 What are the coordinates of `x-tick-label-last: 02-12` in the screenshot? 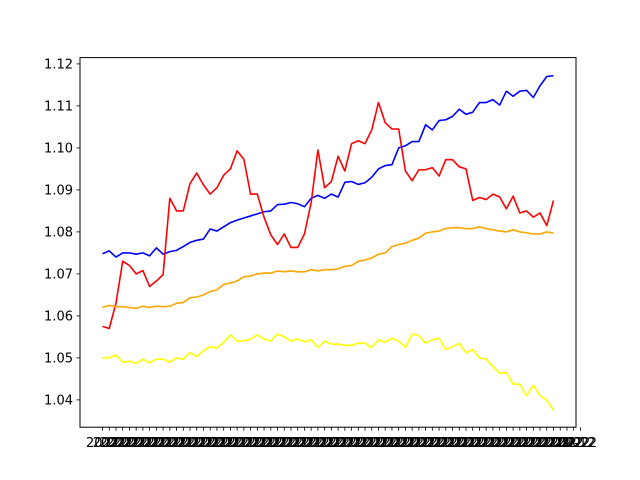 It's located at (577, 443).